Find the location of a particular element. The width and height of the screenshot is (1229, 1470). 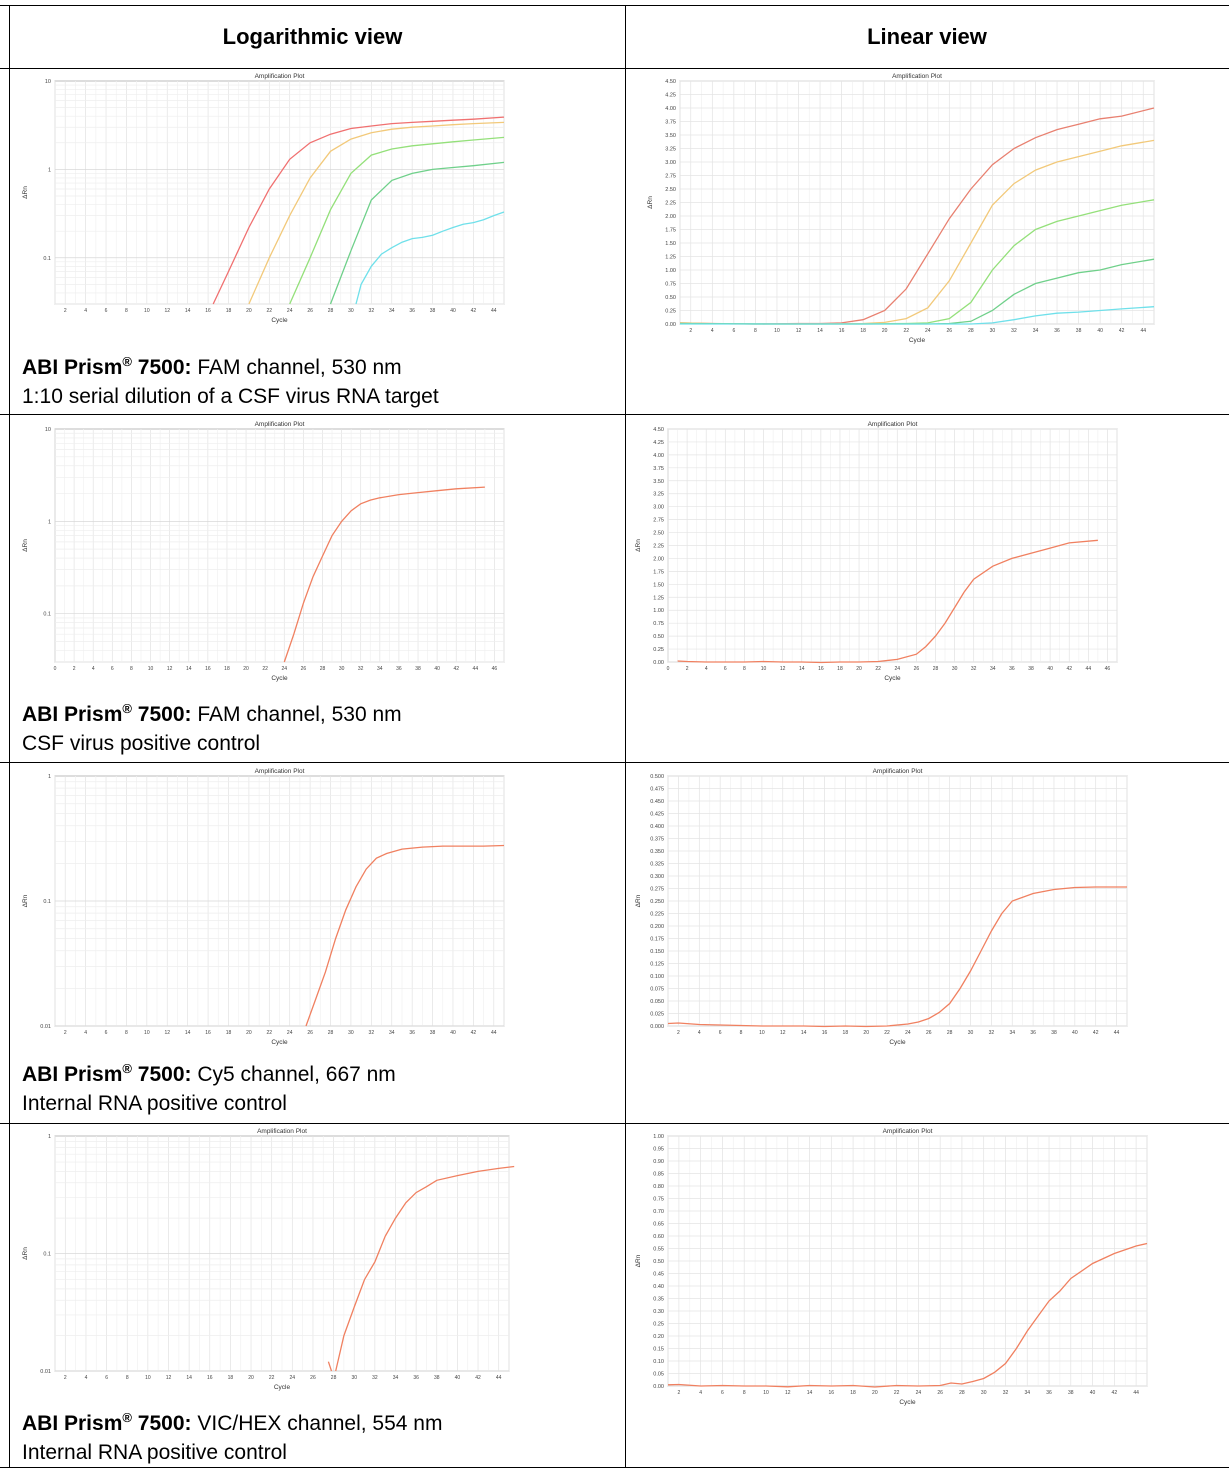

y-tick-label: 0.80 is located at coordinates (658, 1187).